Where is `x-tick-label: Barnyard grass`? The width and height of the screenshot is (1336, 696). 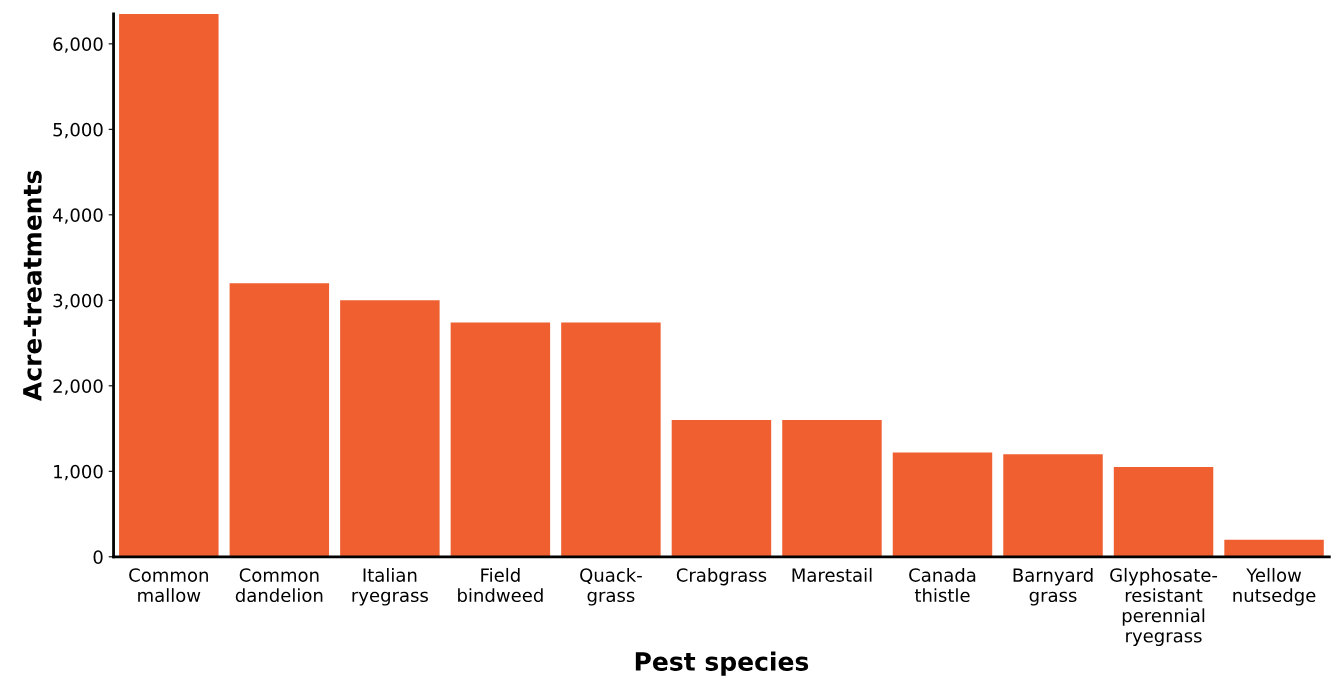 x-tick-label: Barnyard grass is located at coordinates (1053, 586).